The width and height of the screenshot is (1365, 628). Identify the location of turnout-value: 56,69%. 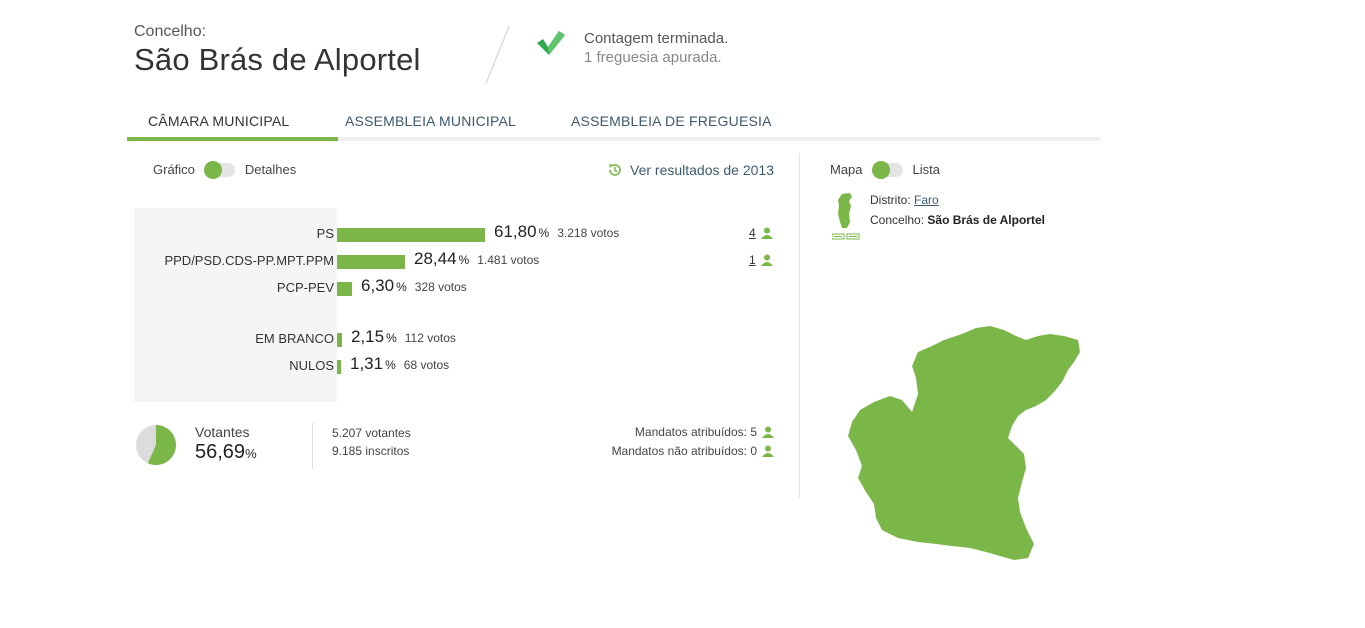
(226, 452).